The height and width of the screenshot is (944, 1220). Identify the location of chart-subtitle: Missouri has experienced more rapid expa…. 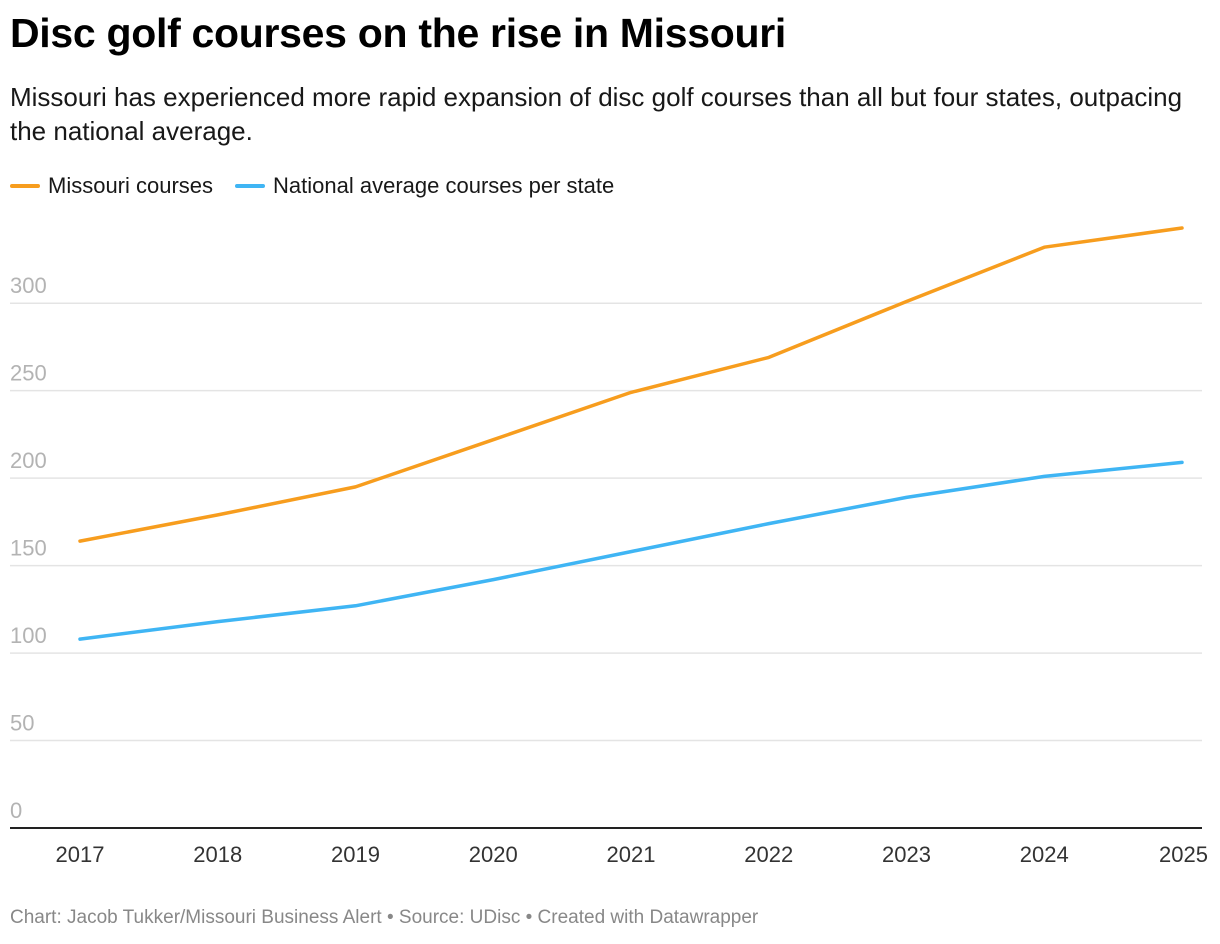
(596, 114).